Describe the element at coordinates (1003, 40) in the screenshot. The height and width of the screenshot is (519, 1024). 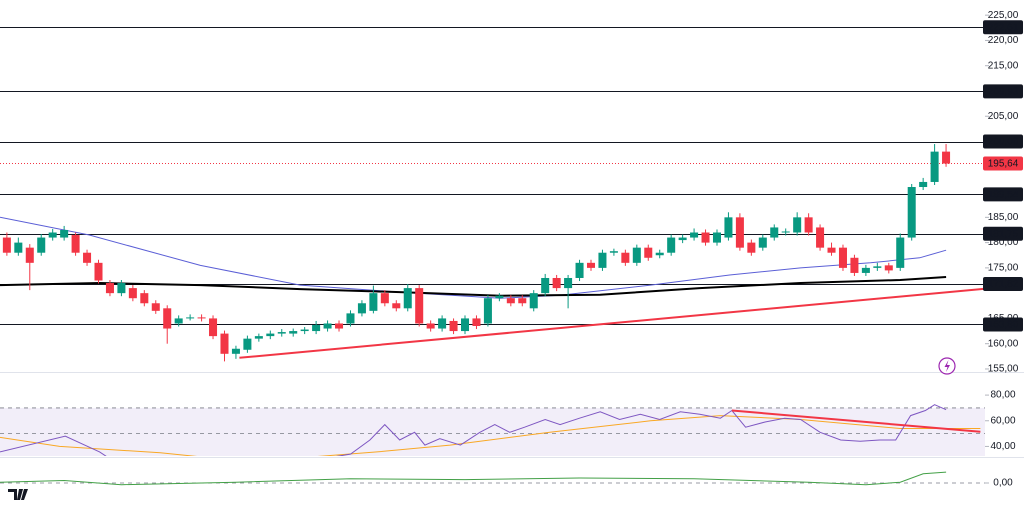
I see `y-tick-label: 220,00` at that location.